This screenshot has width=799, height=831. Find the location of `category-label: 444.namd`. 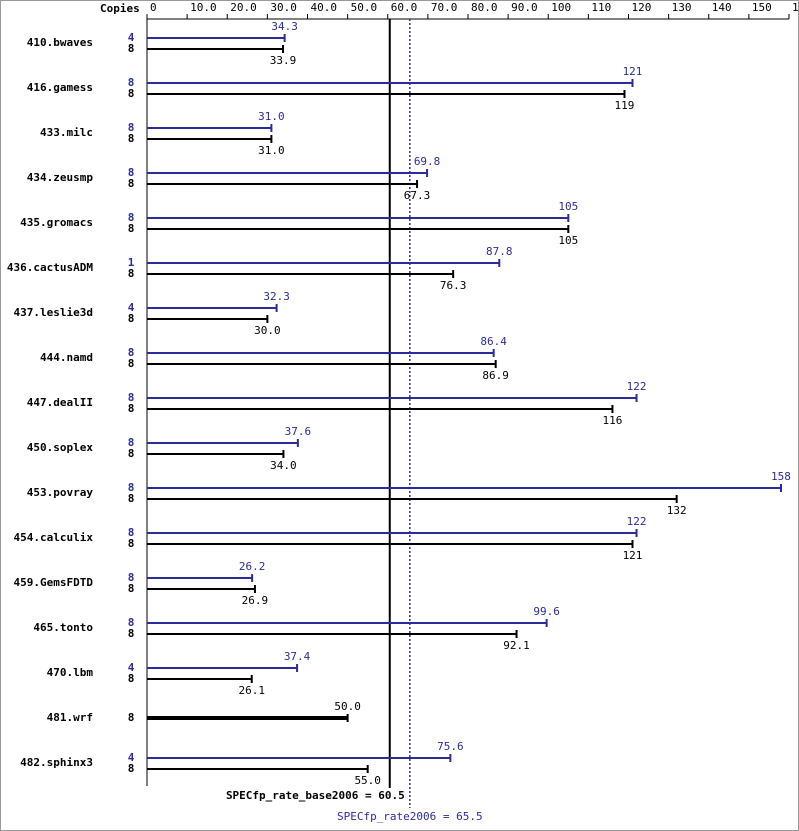

category-label: 444.namd is located at coordinates (66, 357).